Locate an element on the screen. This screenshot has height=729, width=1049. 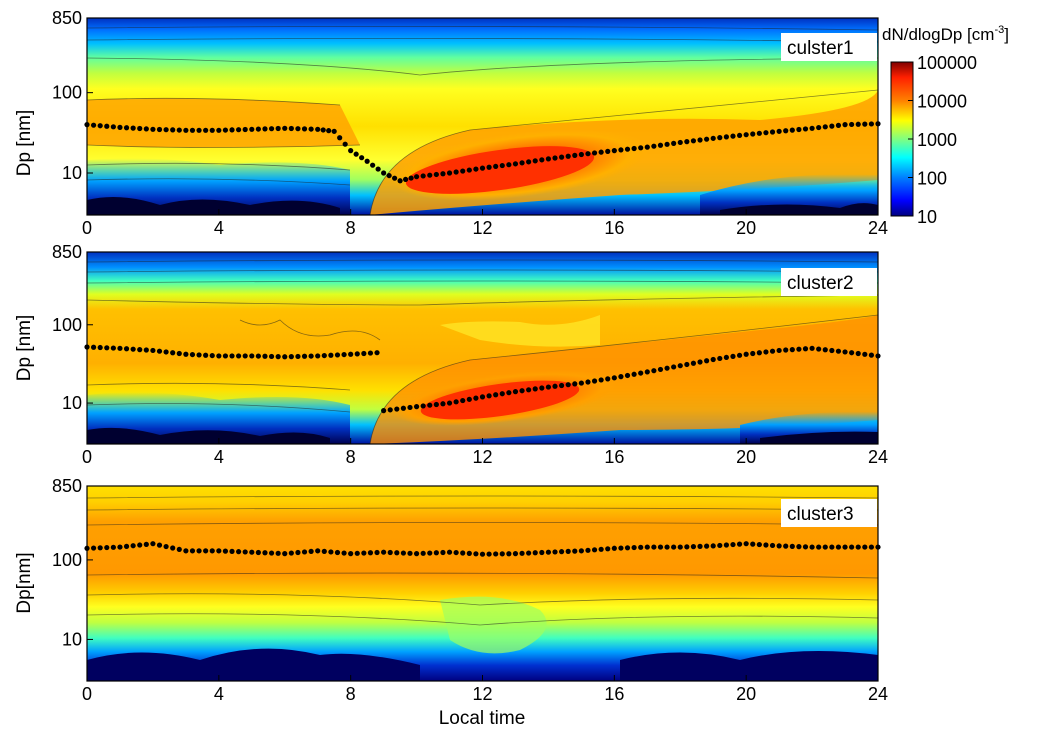
x-tick-label: 0 is located at coordinates (87, 228).